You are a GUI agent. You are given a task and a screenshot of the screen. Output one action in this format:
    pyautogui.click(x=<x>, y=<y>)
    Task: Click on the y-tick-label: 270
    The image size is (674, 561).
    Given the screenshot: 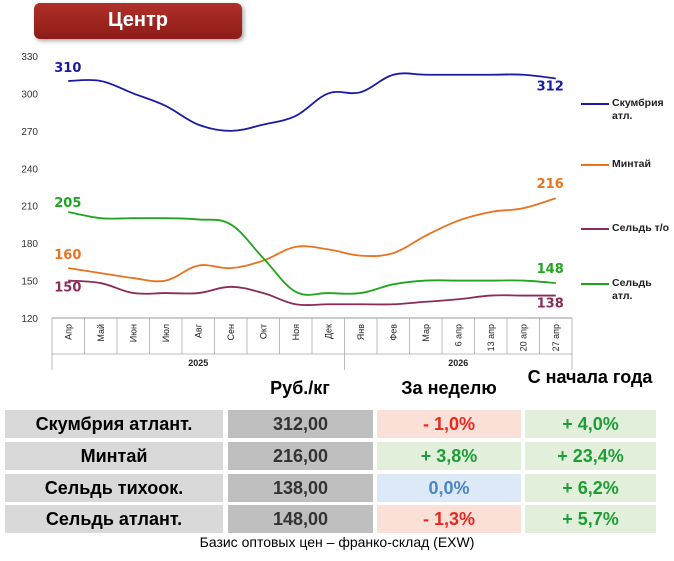 What is the action you would take?
    pyautogui.click(x=29, y=132)
    